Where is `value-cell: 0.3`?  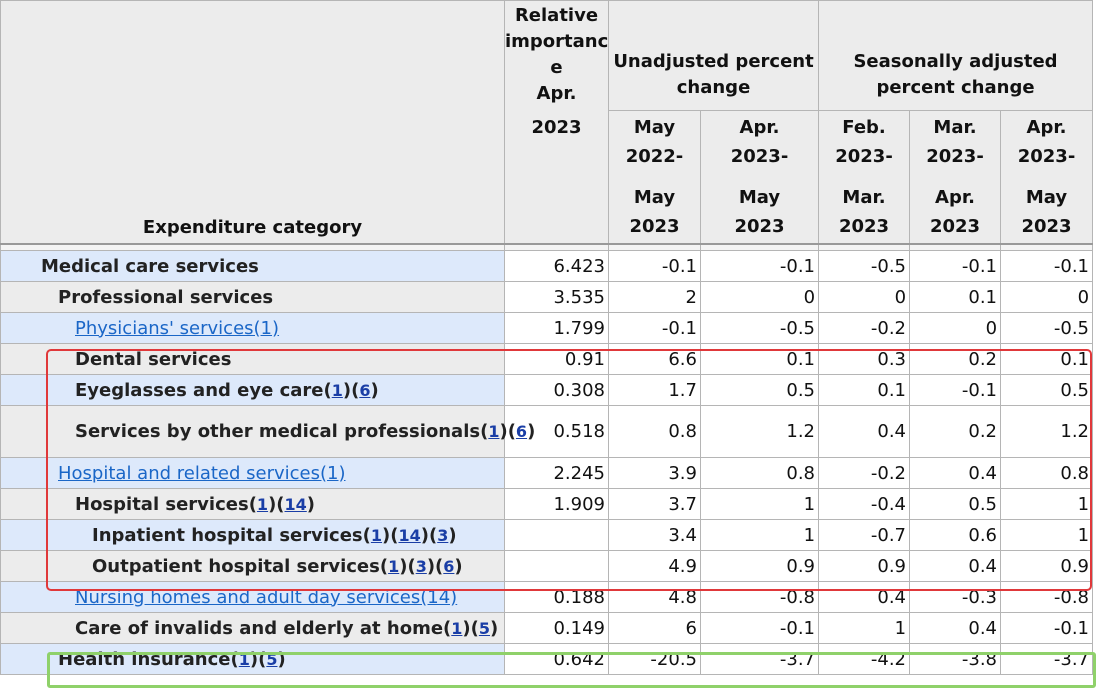
value-cell: 0.3 is located at coordinates (864, 359).